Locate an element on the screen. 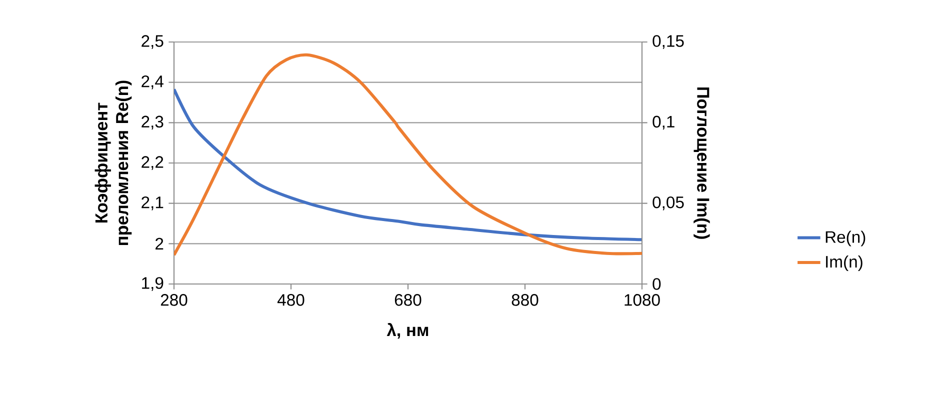  y2-tick-label: 0,1 is located at coordinates (663, 123).